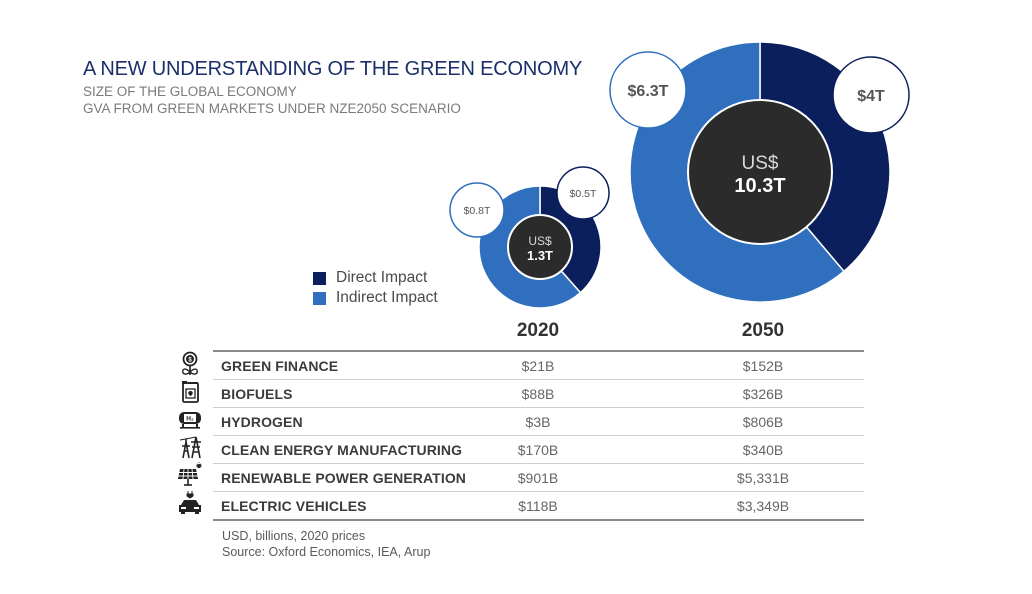  What do you see at coordinates (387, 297) in the screenshot?
I see `legend-label-indirect: Indirect Impact` at bounding box center [387, 297].